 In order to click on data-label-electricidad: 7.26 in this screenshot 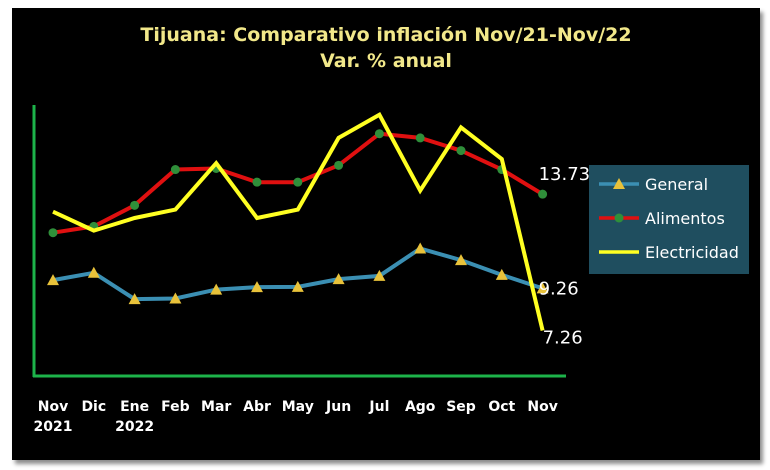, I will do `click(563, 337)`.